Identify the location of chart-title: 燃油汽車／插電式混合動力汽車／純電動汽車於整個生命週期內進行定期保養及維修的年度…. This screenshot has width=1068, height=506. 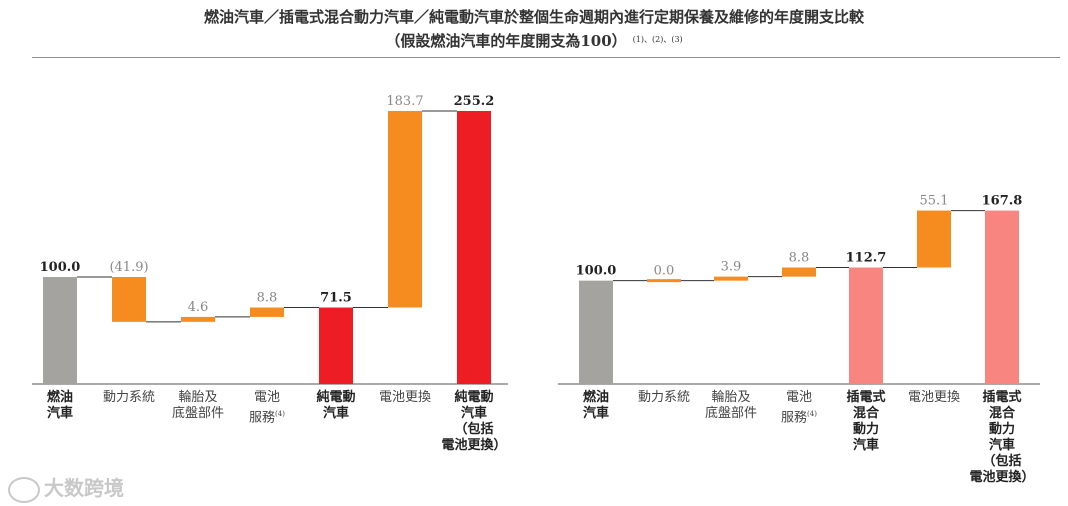
(533, 17).